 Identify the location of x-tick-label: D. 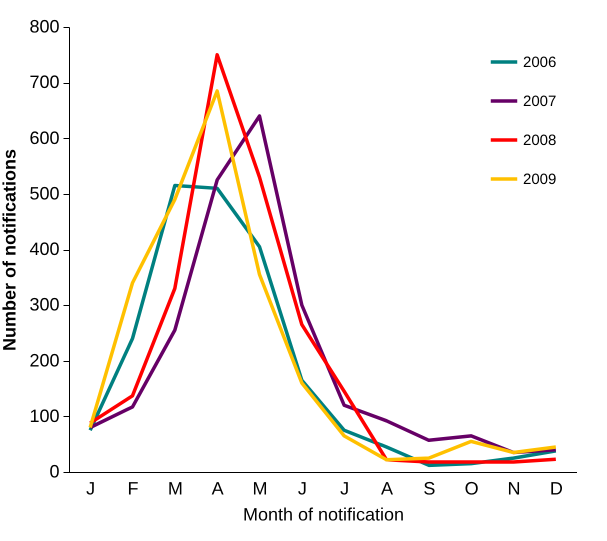
(556, 488).